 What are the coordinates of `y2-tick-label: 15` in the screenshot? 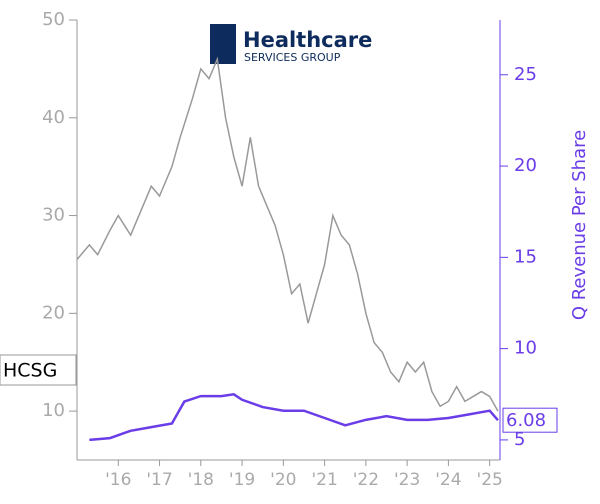 It's located at (525, 256).